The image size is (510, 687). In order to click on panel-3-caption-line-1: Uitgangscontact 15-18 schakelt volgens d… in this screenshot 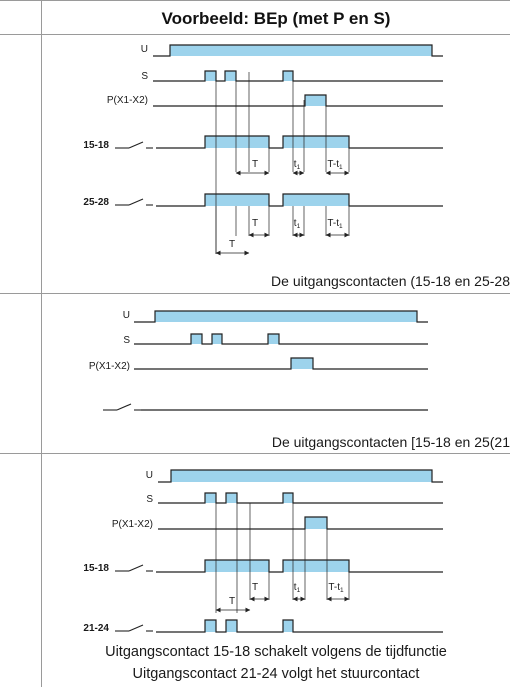, I will do `click(276, 652)`.